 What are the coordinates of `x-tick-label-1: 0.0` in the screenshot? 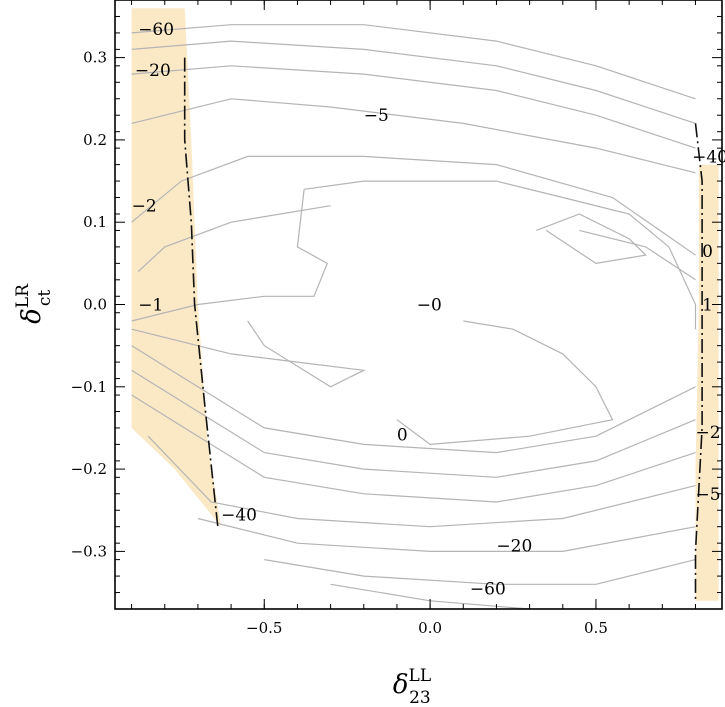 It's located at (430, 628).